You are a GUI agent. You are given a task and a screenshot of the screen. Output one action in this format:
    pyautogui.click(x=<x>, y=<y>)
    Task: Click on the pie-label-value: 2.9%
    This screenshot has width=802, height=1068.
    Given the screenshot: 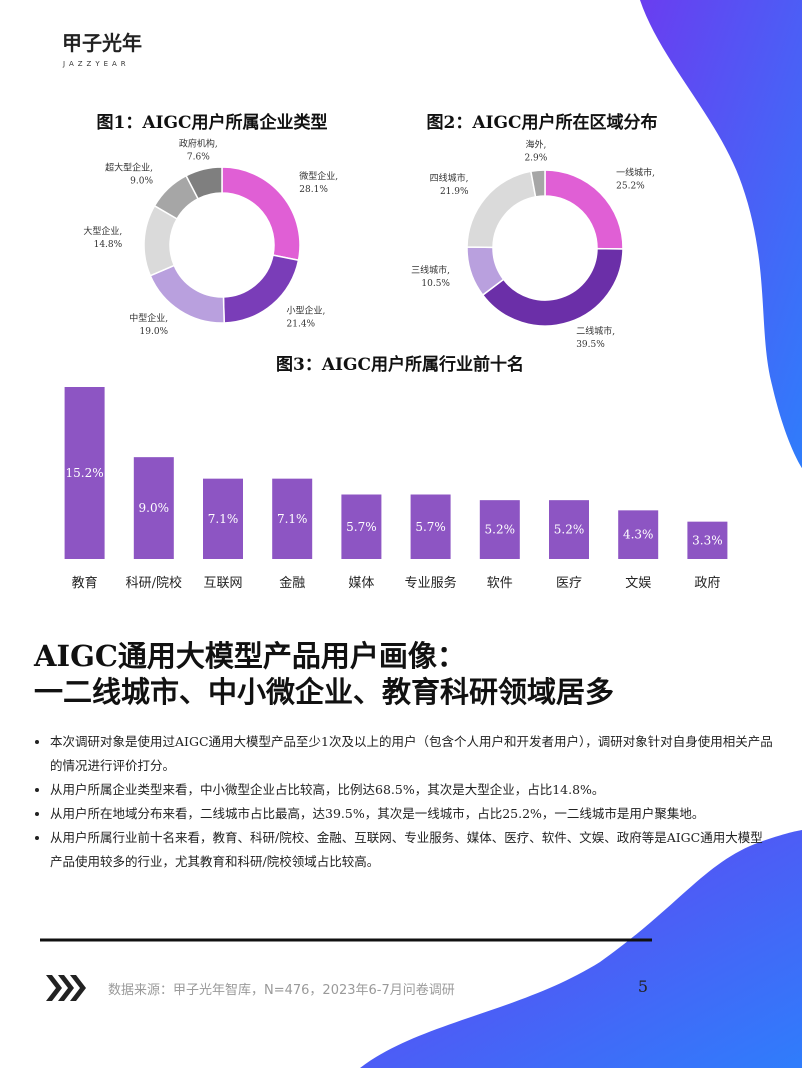 What is the action you would take?
    pyautogui.click(x=535, y=158)
    